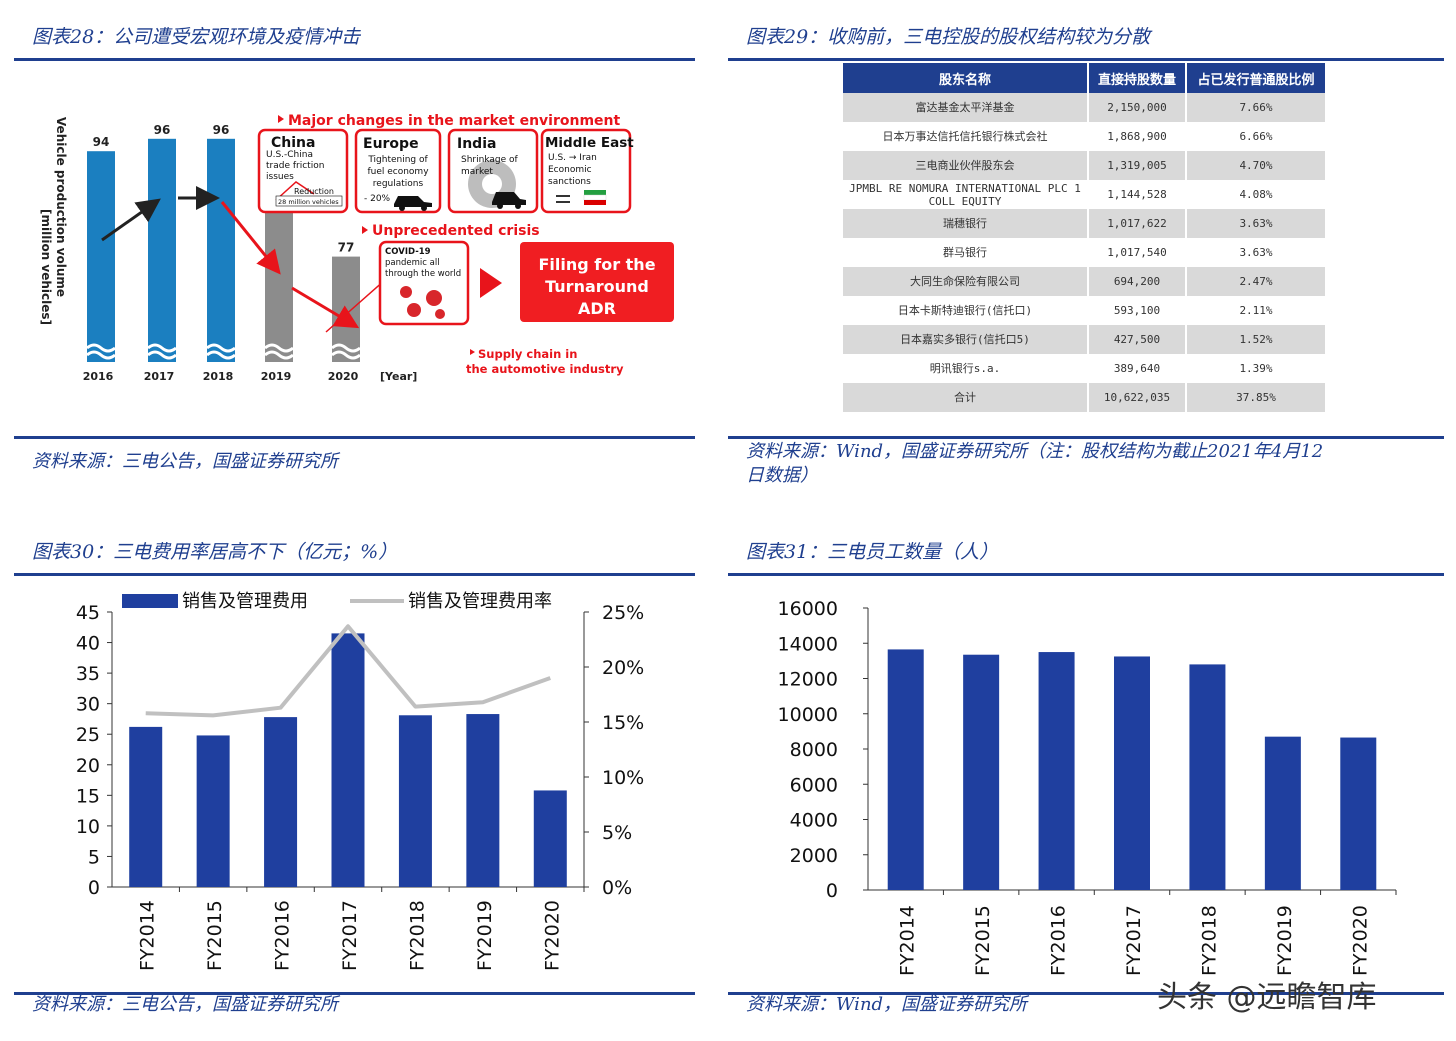 This screenshot has height=1041, width=1456. What do you see at coordinates (545, 369) in the screenshot?
I see `p28-supply-l2: the automotive industry` at bounding box center [545, 369].